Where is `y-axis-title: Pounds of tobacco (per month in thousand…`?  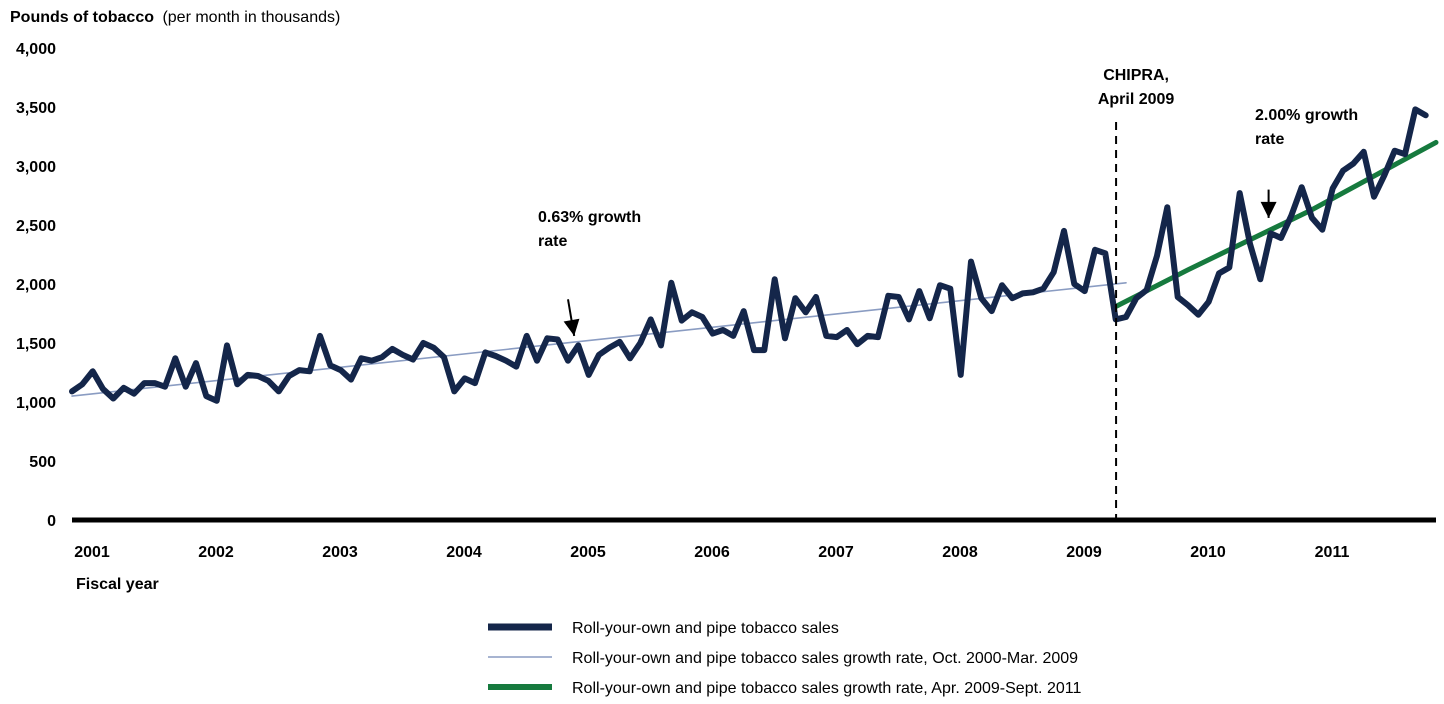 y-axis-title: Pounds of tobacco (per month in thousand… is located at coordinates (175, 17).